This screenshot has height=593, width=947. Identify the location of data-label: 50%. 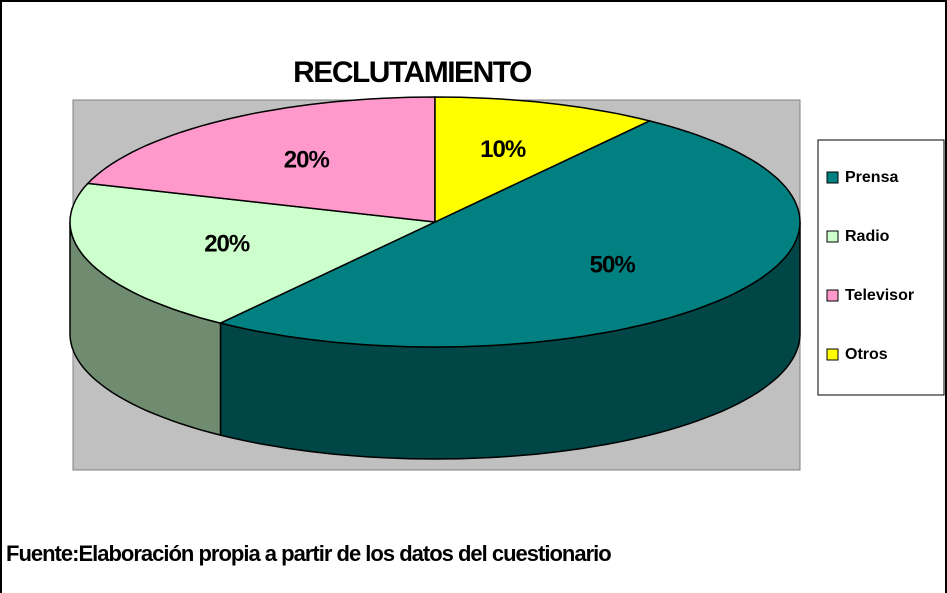
(613, 264).